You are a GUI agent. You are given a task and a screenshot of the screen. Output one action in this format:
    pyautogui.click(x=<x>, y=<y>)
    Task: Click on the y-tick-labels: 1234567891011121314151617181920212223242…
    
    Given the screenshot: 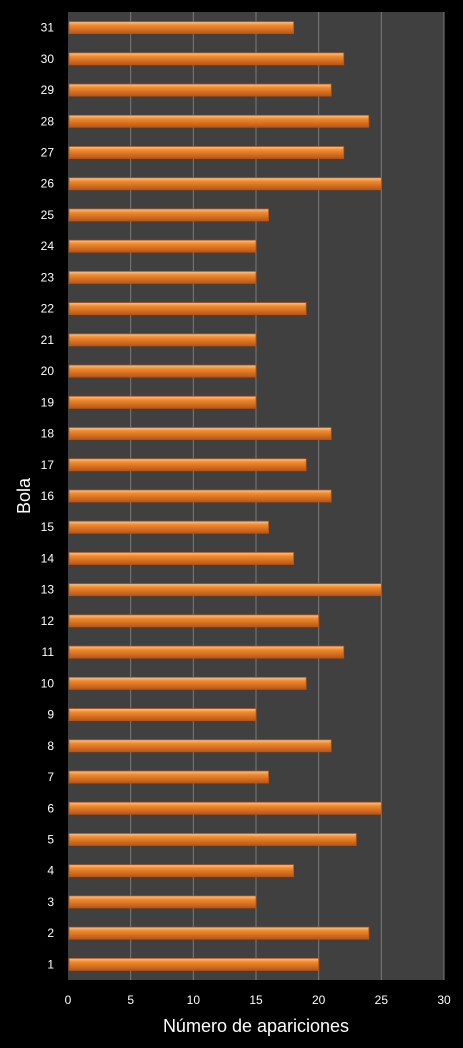 What is the action you would take?
    pyautogui.click(x=48, y=496)
    